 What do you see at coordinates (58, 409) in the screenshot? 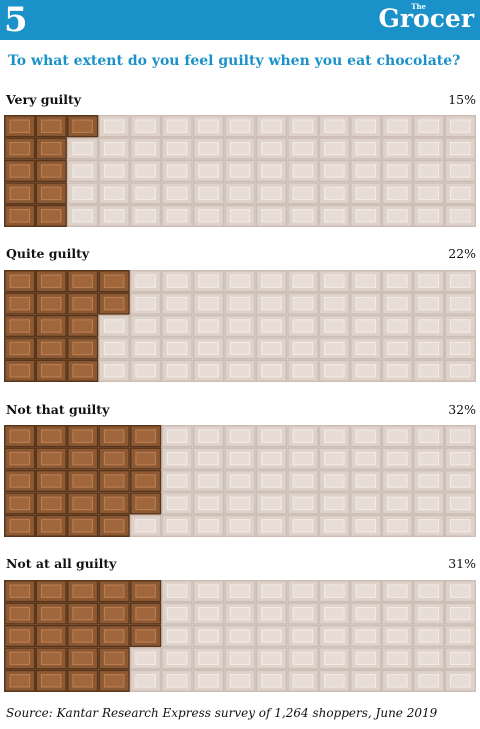
I see `category-label-not-that-guilty: Not that guilty` at bounding box center [58, 409].